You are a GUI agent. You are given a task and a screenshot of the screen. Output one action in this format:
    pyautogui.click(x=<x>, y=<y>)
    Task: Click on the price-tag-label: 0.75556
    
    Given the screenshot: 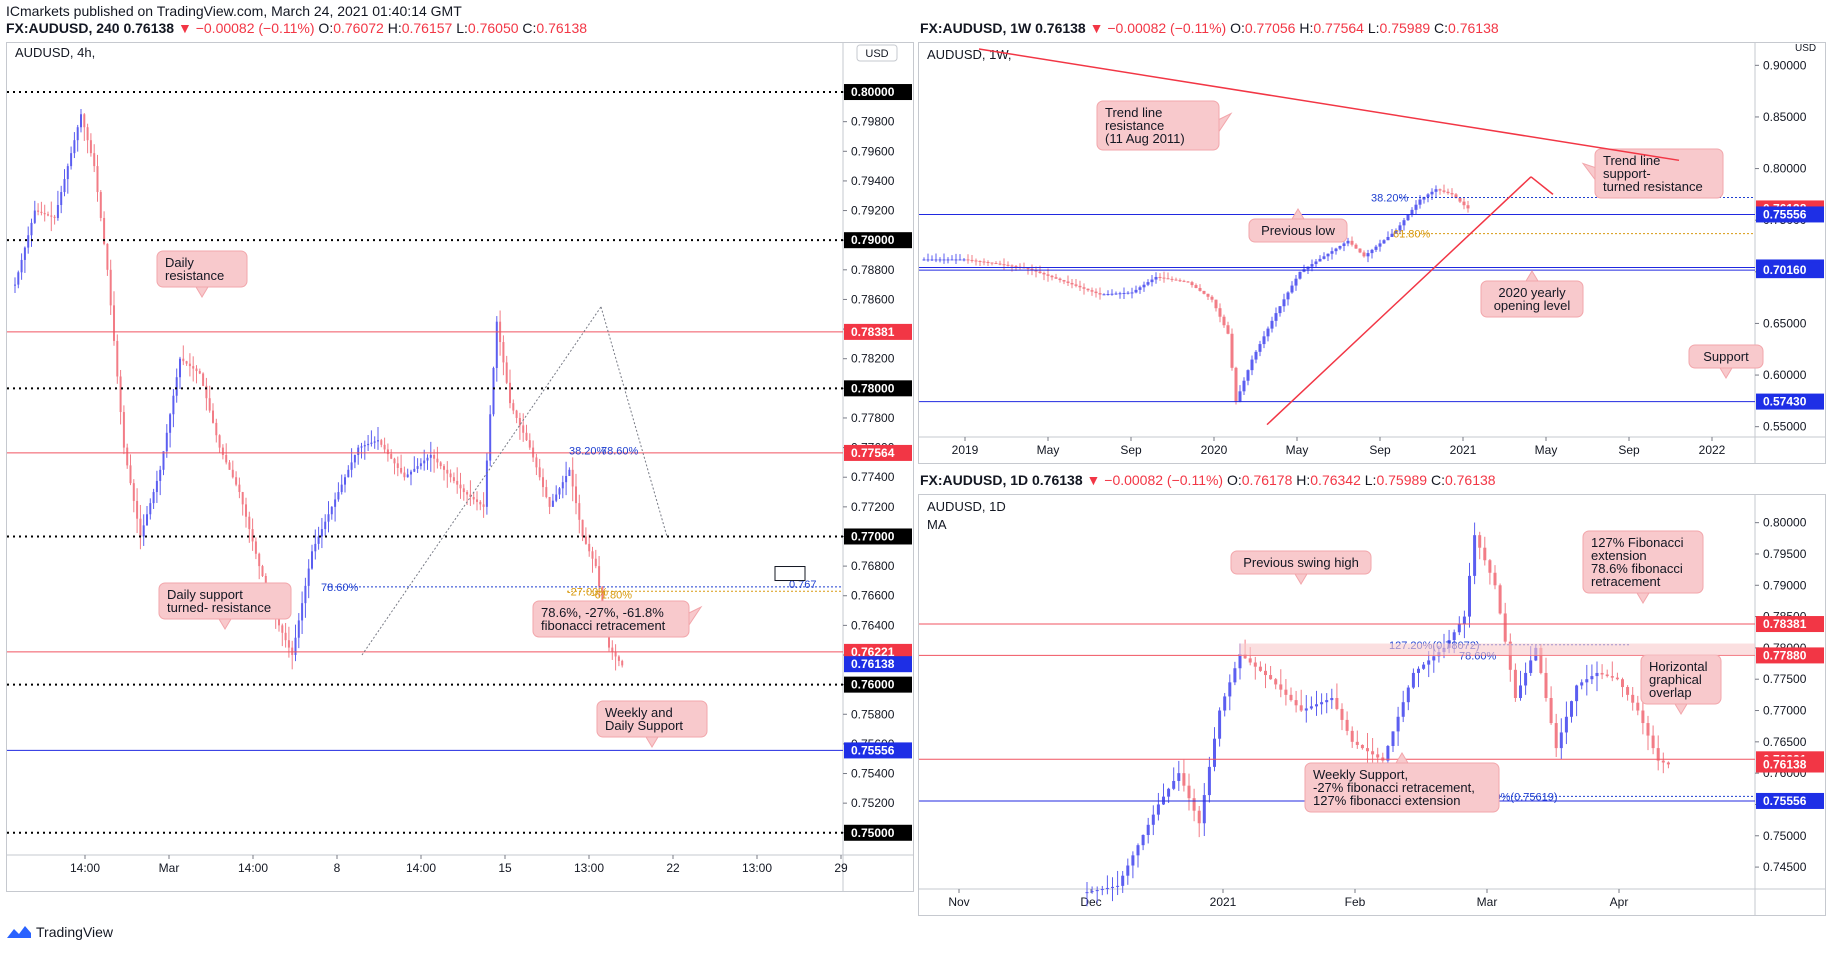 What is the action you would take?
    pyautogui.click(x=873, y=750)
    